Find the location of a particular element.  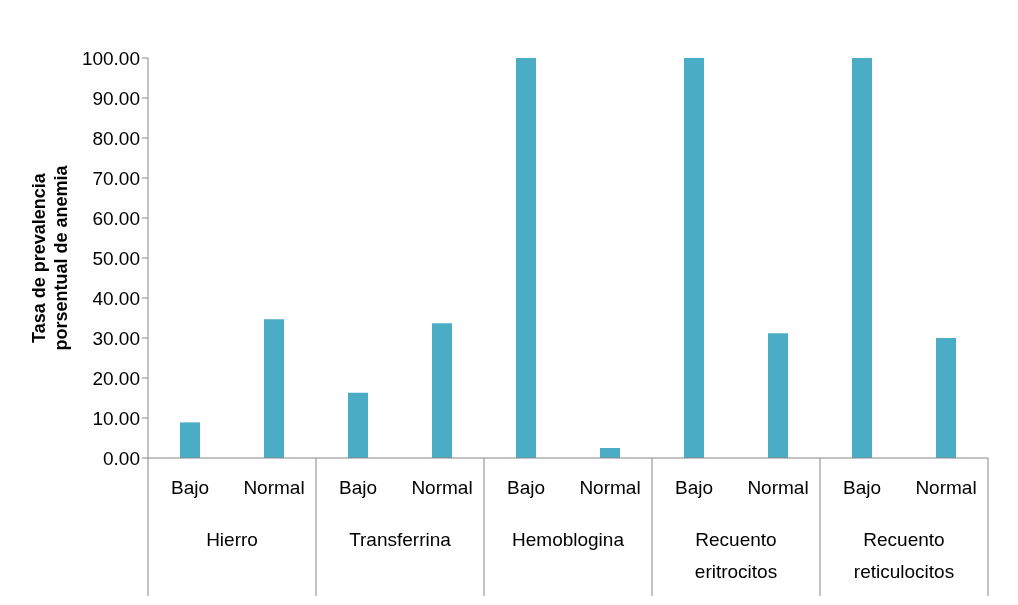

y-tick-label: 100.00 is located at coordinates (110, 58).